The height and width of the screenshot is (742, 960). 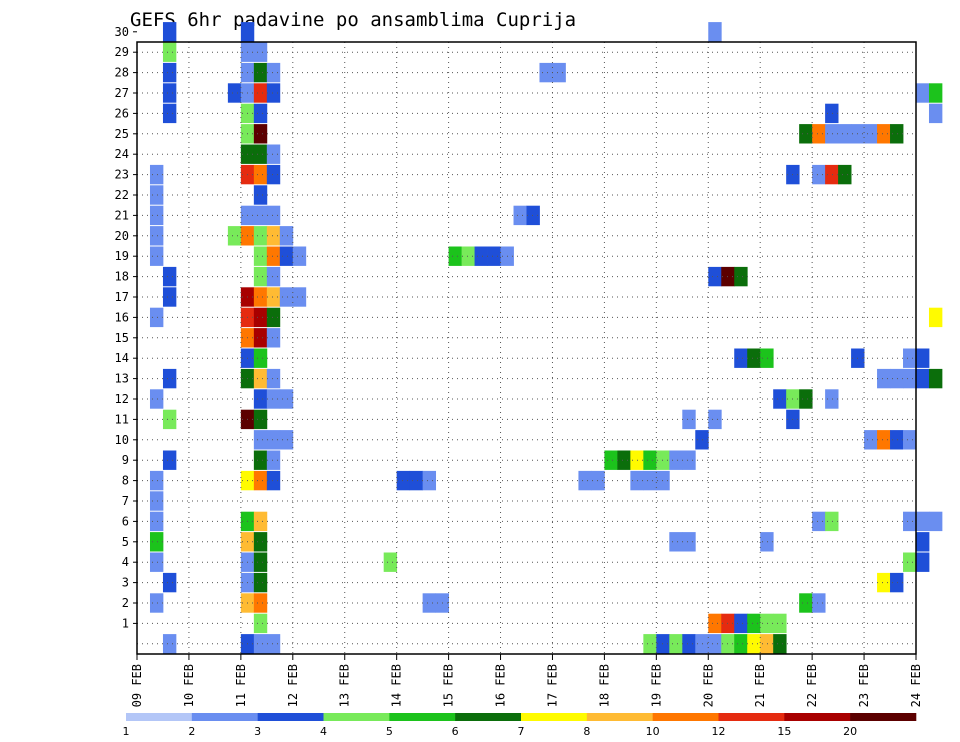 I want to click on y-tick-label: 10, so click(x=122, y=440).